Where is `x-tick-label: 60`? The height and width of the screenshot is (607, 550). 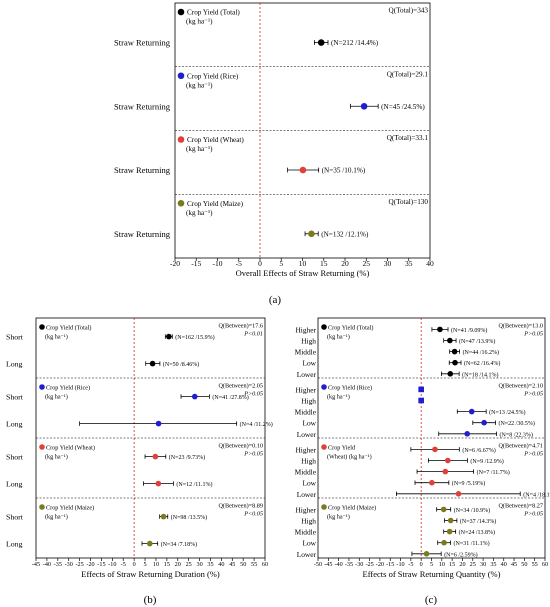
x-tick-label: 60 is located at coordinates (265, 564).